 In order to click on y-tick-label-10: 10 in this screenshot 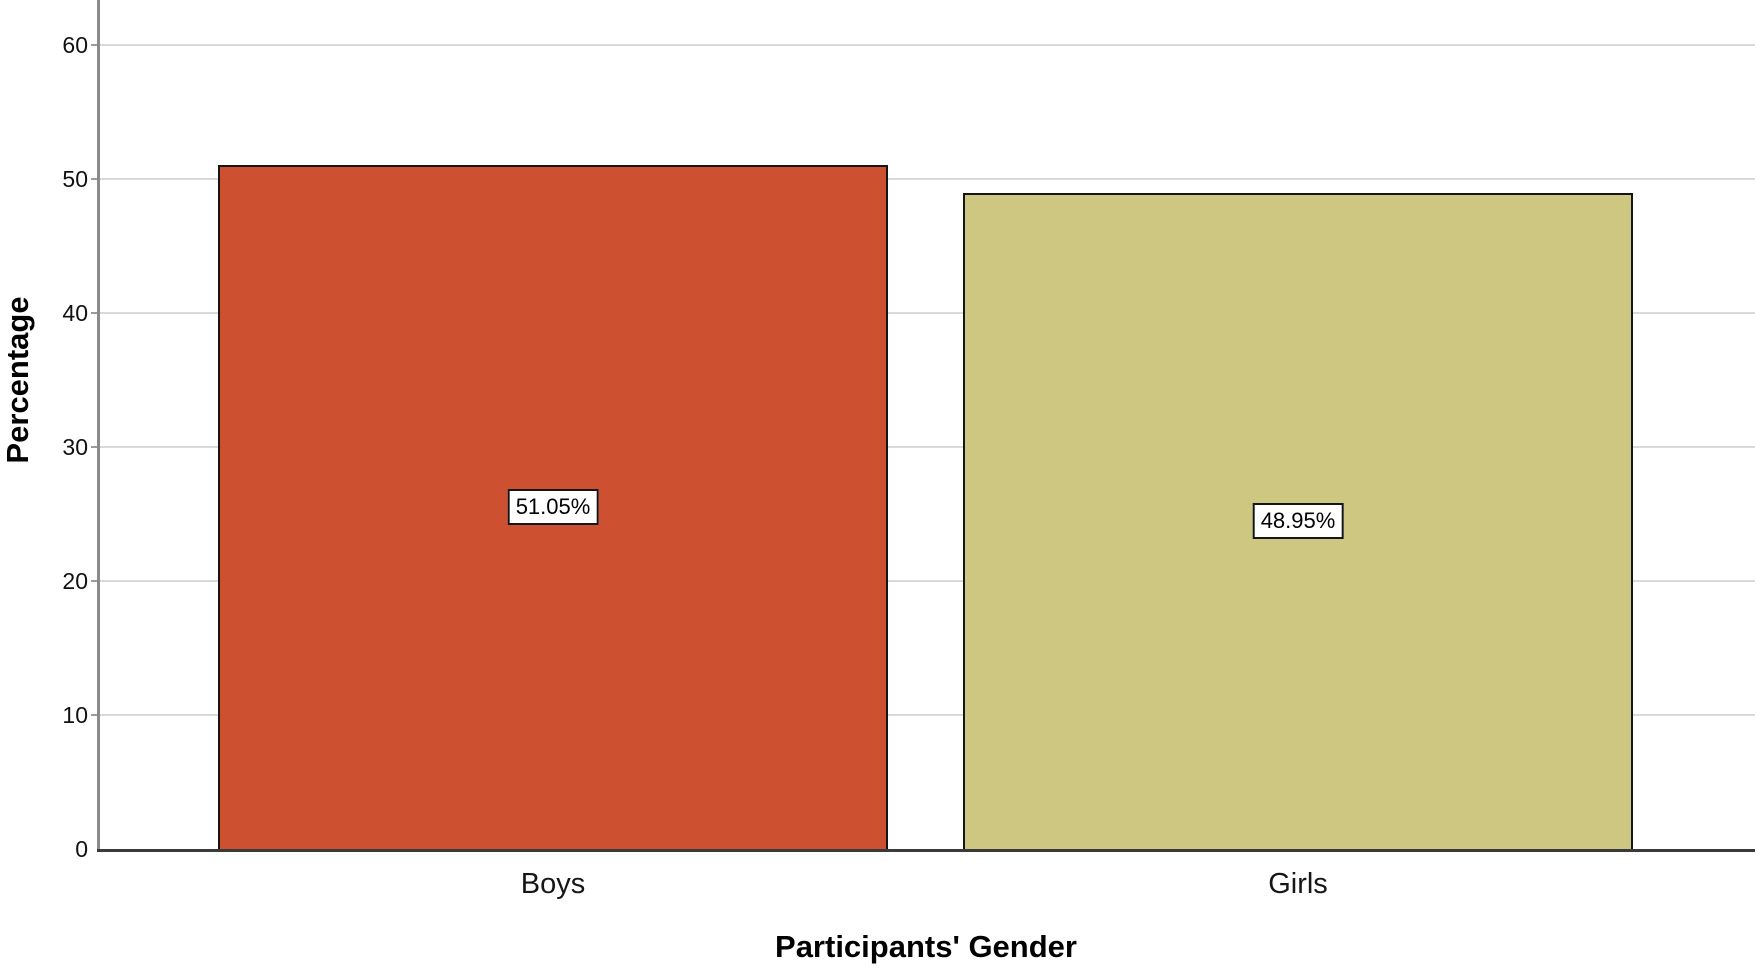, I will do `click(75, 715)`.